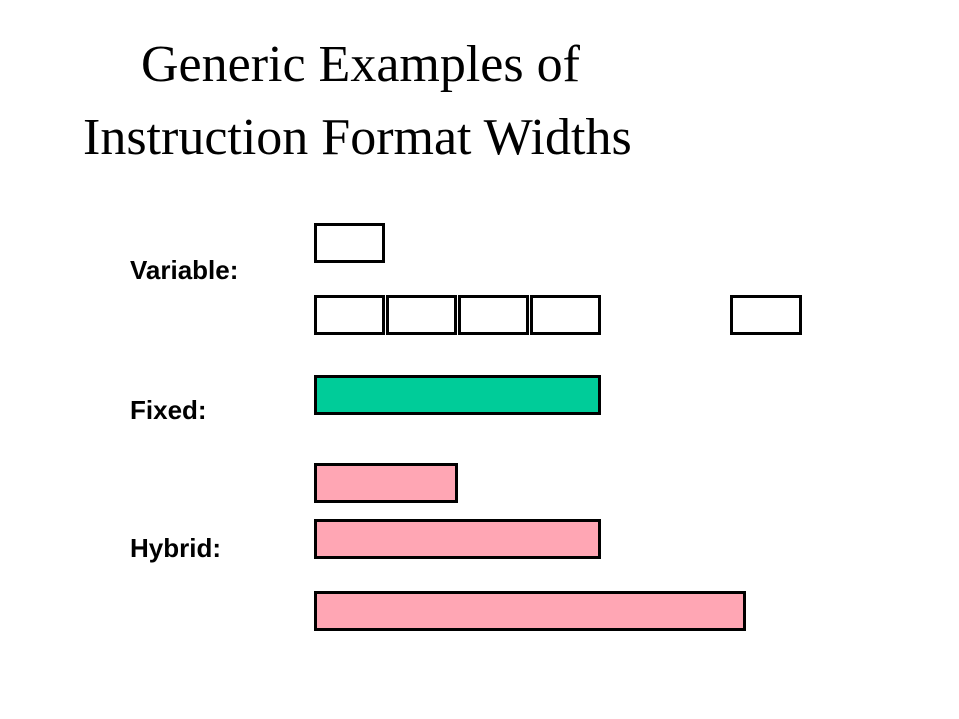 This screenshot has width=959, height=719. I want to click on hybrid-format-short-bar, so click(386, 483).